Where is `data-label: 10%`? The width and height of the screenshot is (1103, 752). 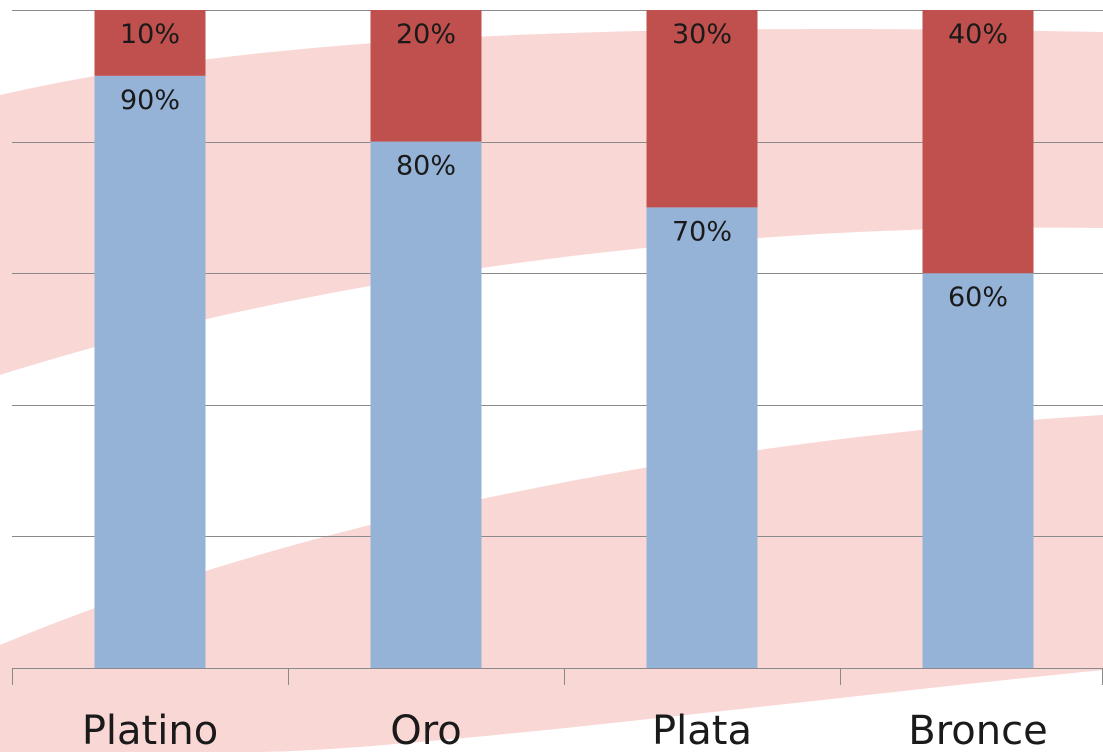
data-label: 10% is located at coordinates (150, 34).